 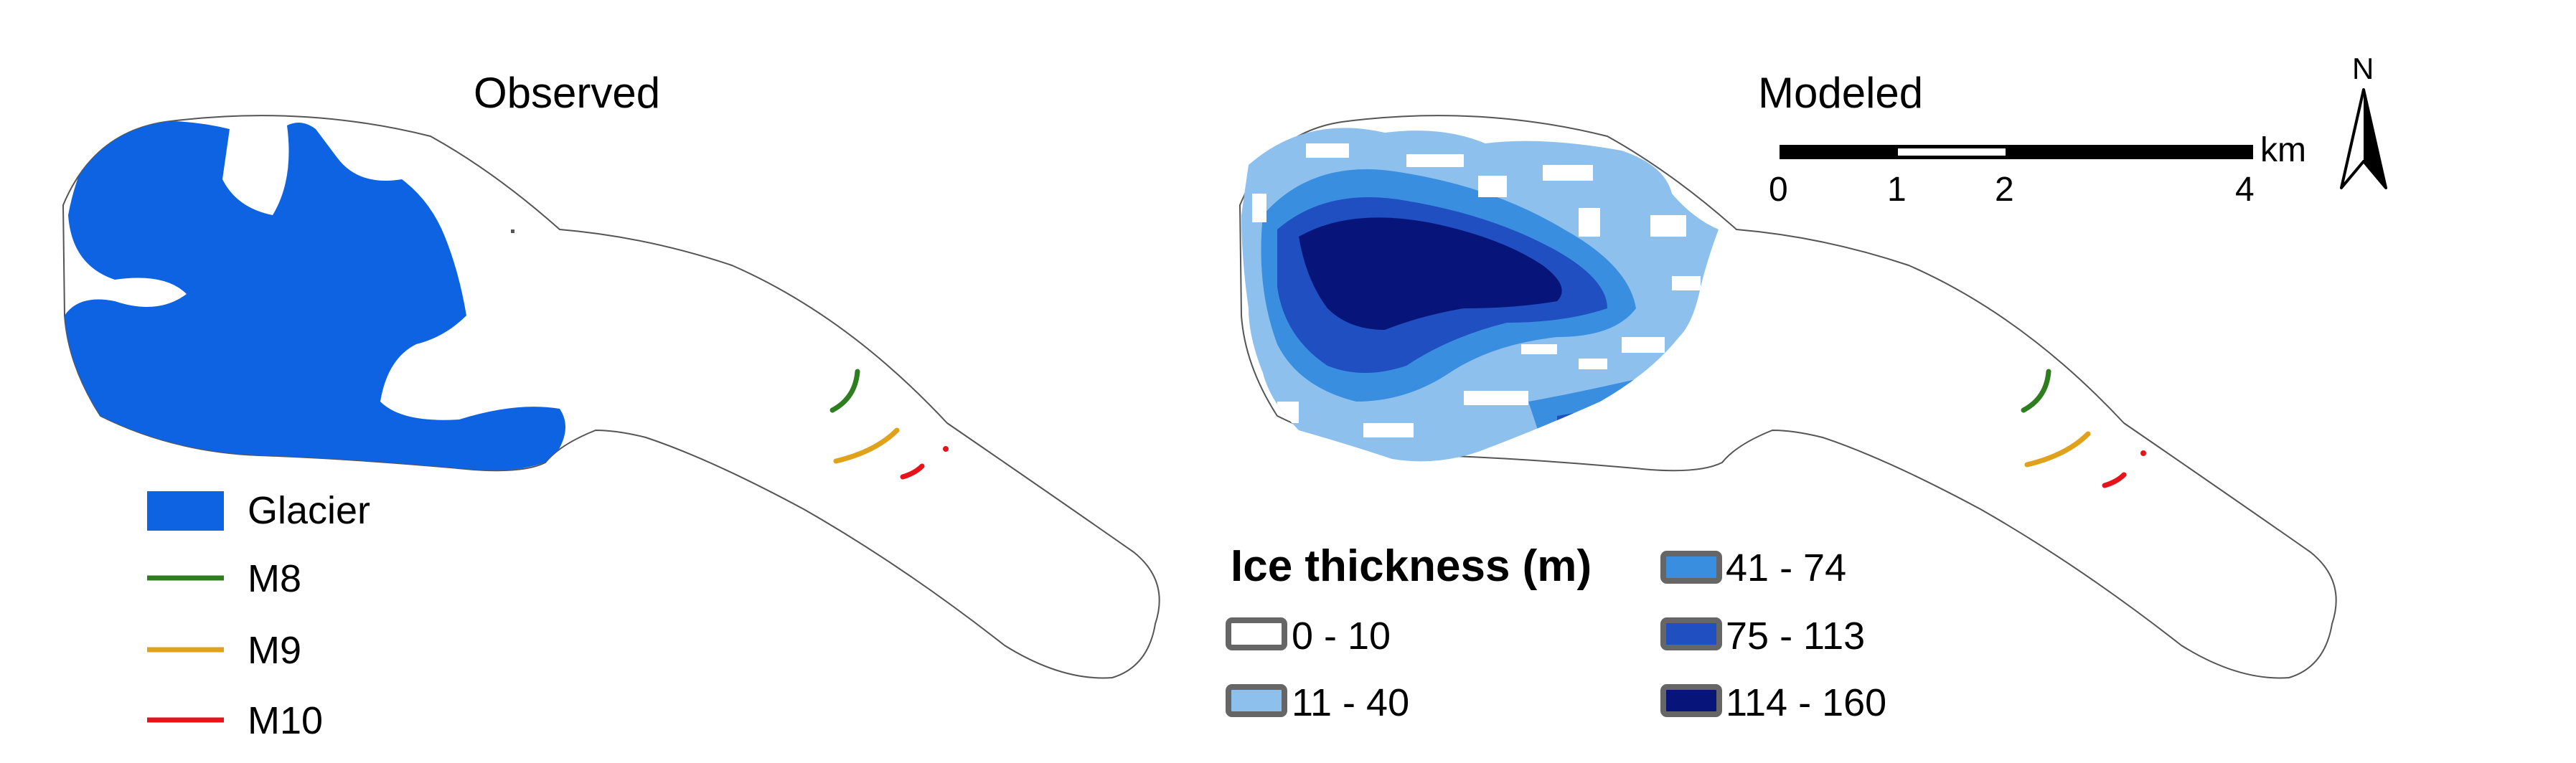 What do you see at coordinates (1350, 702) in the screenshot?
I see `thickness-label-11-40: 11 - 40` at bounding box center [1350, 702].